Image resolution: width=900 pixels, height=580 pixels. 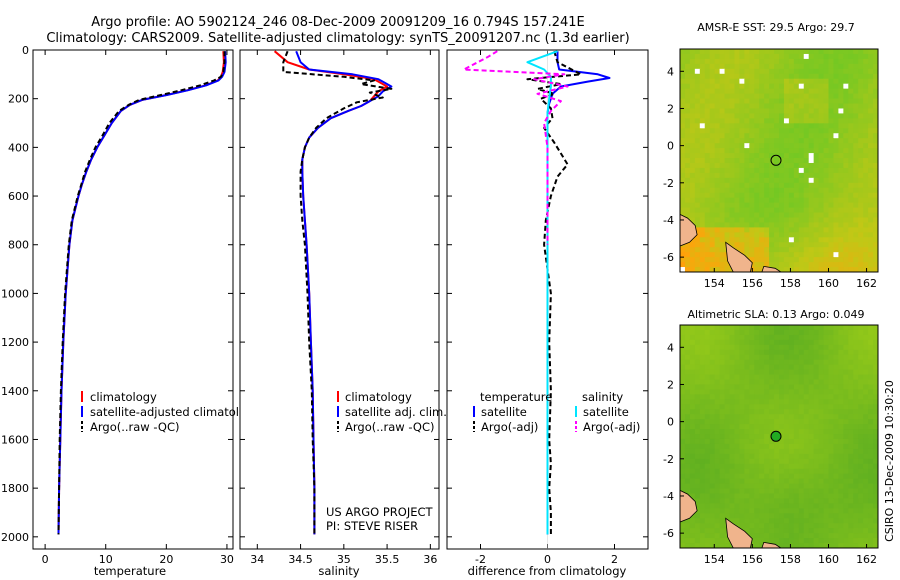 I want to click on sla-map-ytick-label: 4, so click(x=670, y=347).